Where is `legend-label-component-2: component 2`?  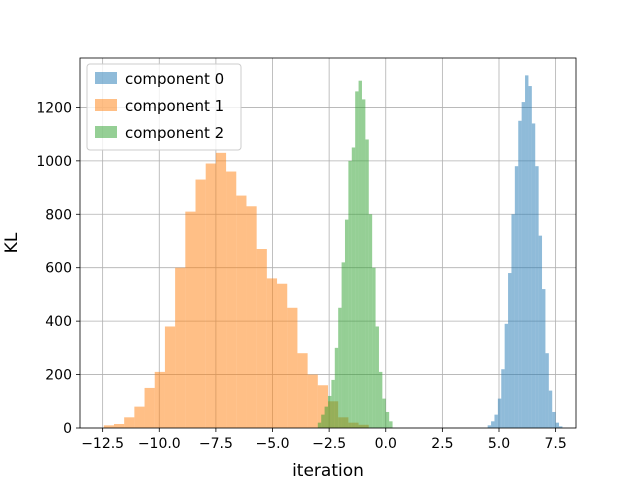
legend-label-component-2: component 2 is located at coordinates (174, 133).